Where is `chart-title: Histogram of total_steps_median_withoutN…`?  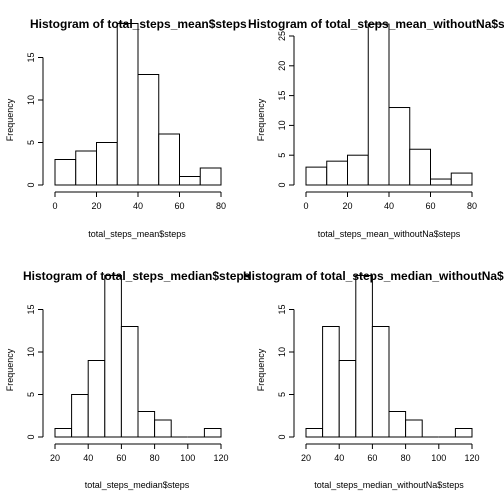
chart-title: Histogram of total_steps_median_withoutN… is located at coordinates (373, 276).